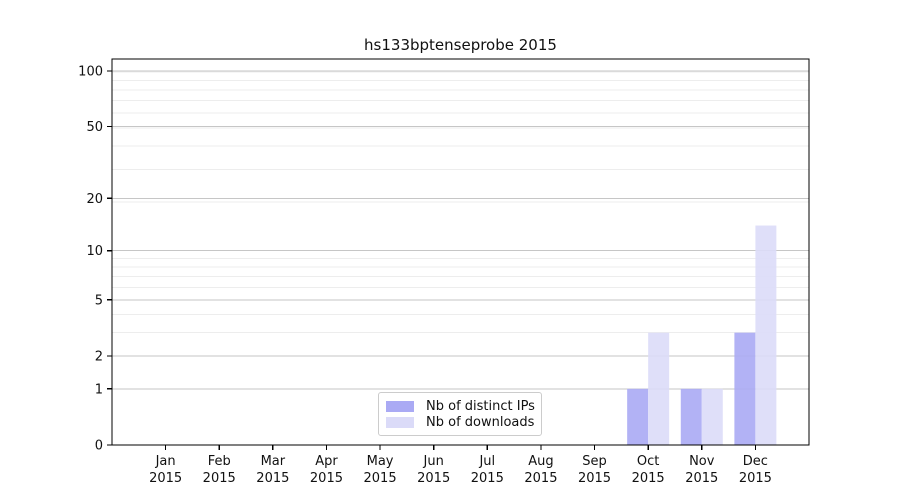  Describe the element at coordinates (94, 199) in the screenshot. I see `y-tick-label: 20` at that location.